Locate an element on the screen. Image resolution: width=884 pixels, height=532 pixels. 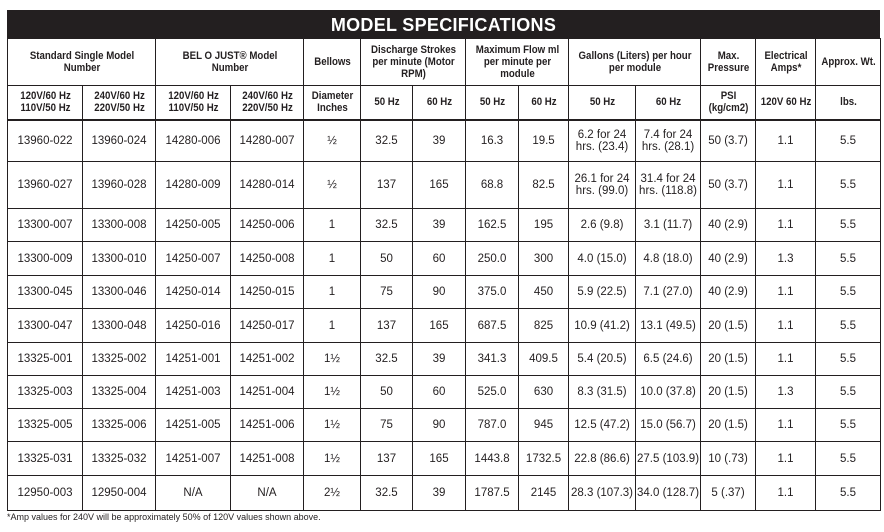
table-cell: 14250-014 is located at coordinates (193, 292).